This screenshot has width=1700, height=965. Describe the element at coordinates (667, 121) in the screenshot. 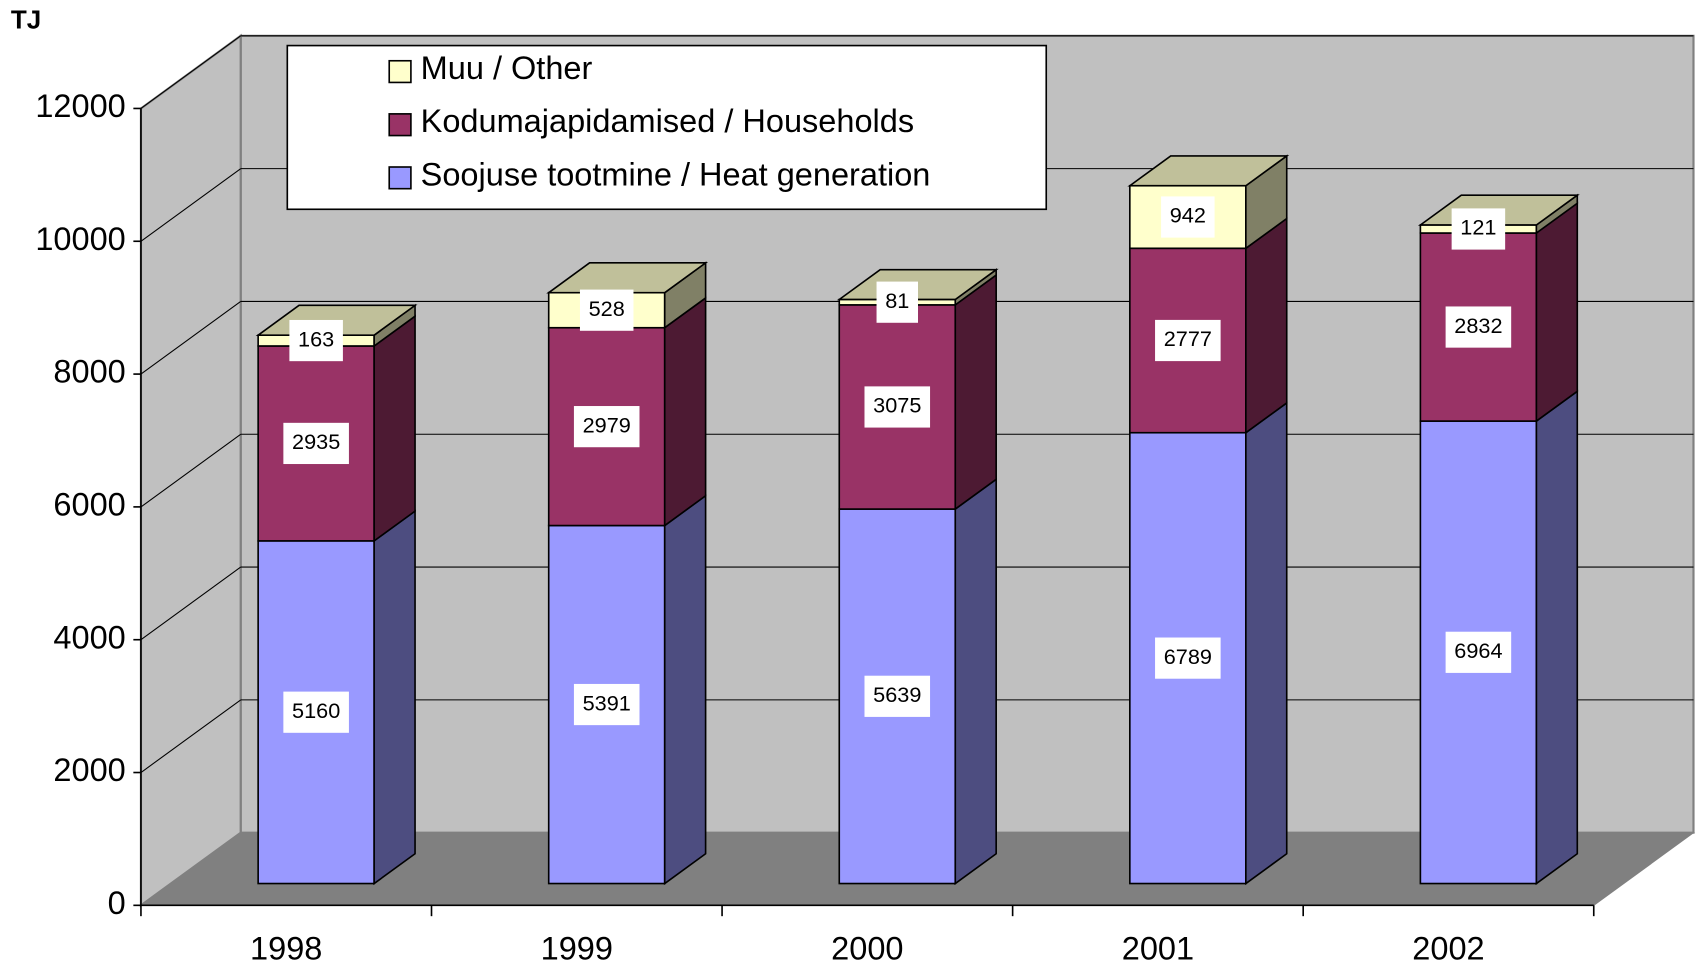

I see `legend-label: Kodumajapidamised / Households` at that location.